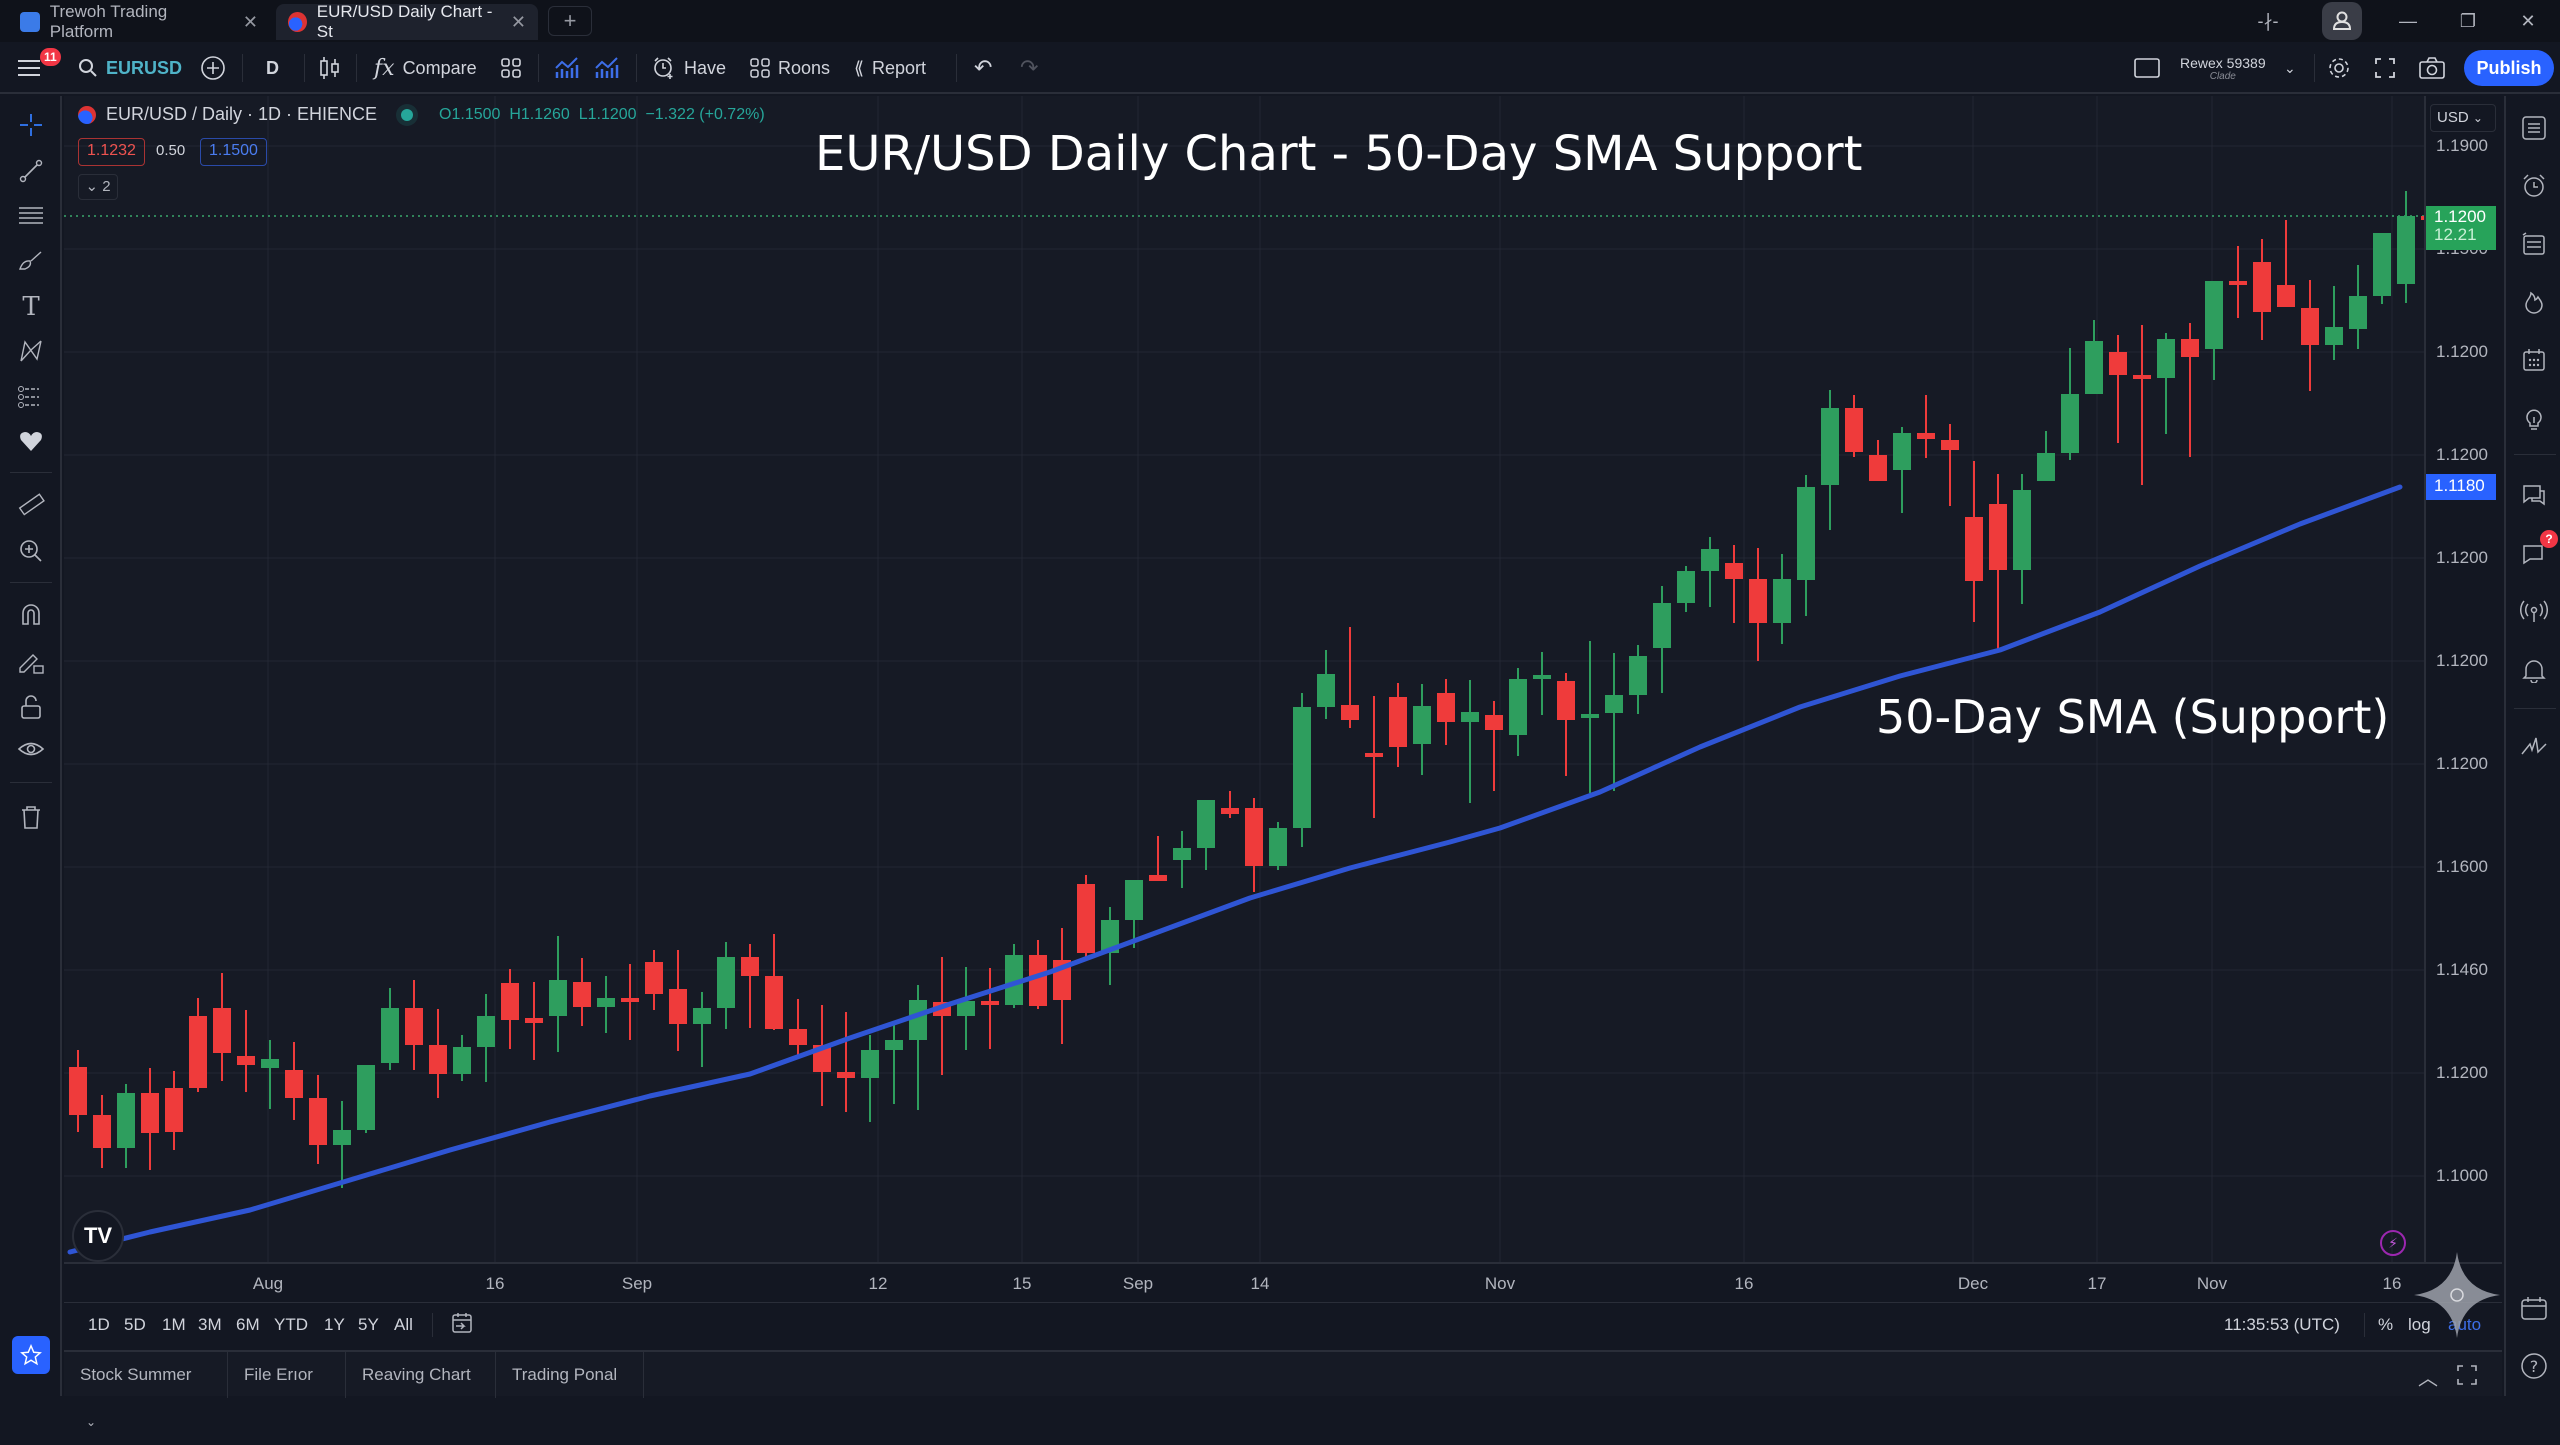 The image size is (2560, 1445). I want to click on account-selector: Rewex 59389 Clade, so click(2223, 68).